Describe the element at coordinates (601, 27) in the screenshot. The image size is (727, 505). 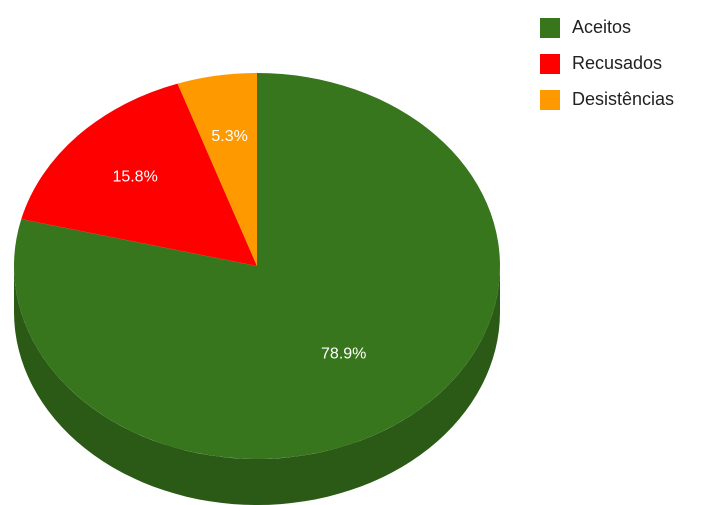
I see `legend-label-aceitos: Aceitos` at that location.